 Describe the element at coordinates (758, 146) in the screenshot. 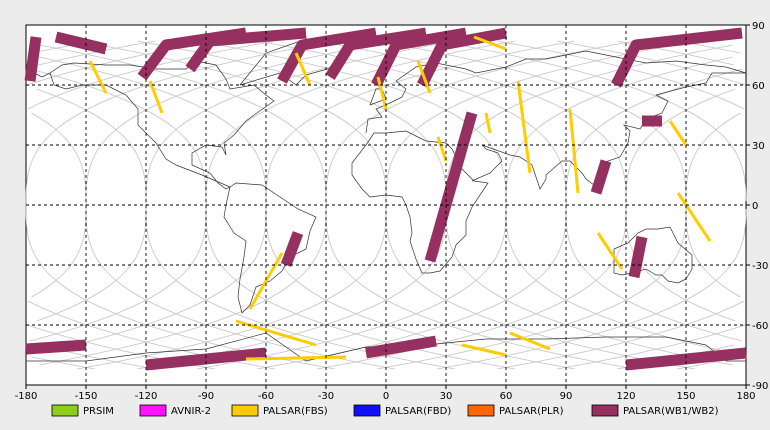

I see `y-tick-label: 30` at that location.